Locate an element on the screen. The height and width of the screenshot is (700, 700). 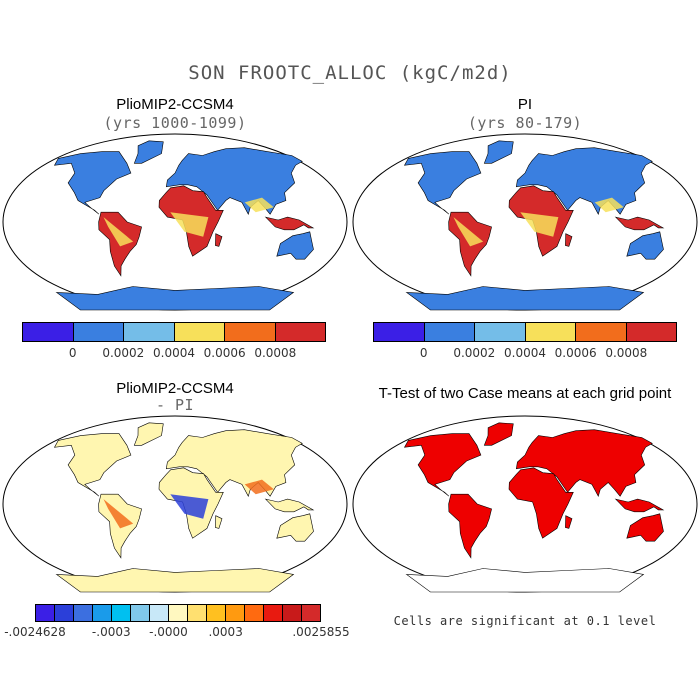
map-pliomip2 is located at coordinates (175, 222).